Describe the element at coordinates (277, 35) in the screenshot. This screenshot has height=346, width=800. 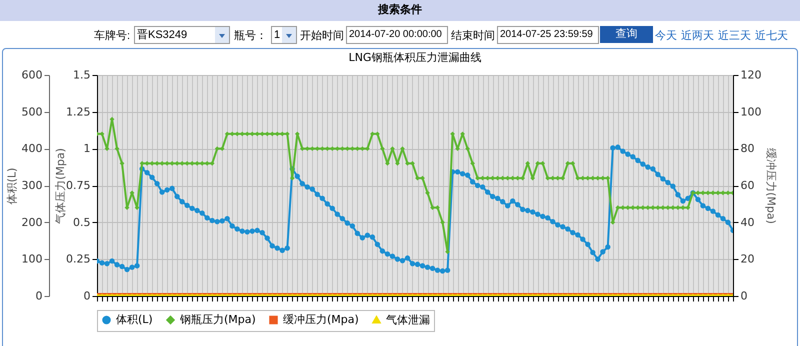
I see `text: 1` at that location.